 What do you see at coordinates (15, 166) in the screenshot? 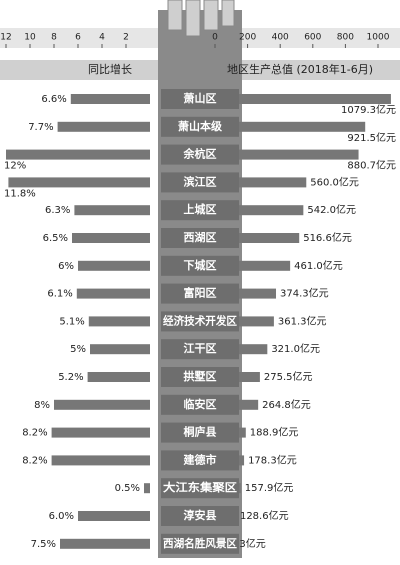
I see `value-label: 12%` at bounding box center [15, 166].